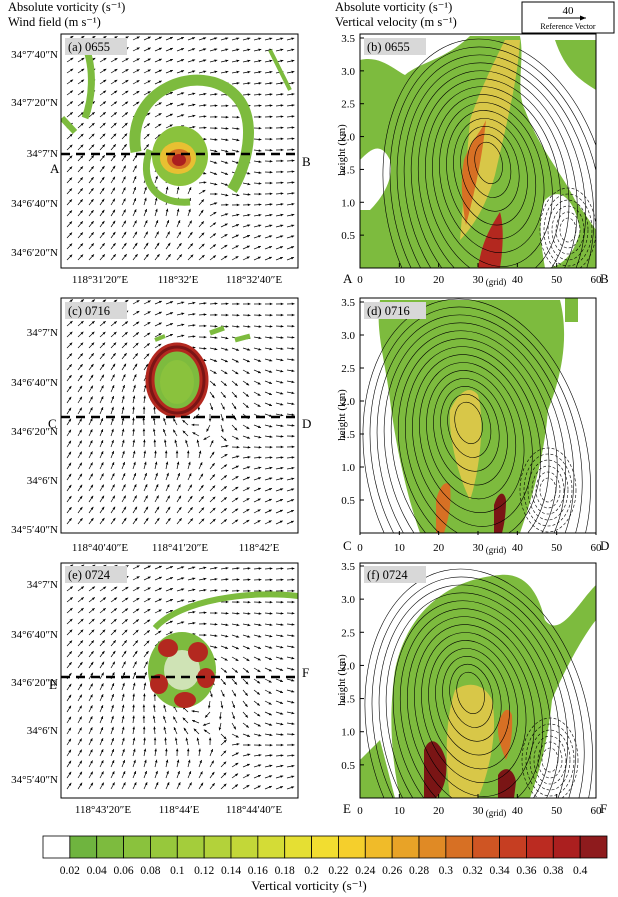  What do you see at coordinates (124, 871) in the screenshot?
I see `colorbar-label: 0.06` at bounding box center [124, 871].